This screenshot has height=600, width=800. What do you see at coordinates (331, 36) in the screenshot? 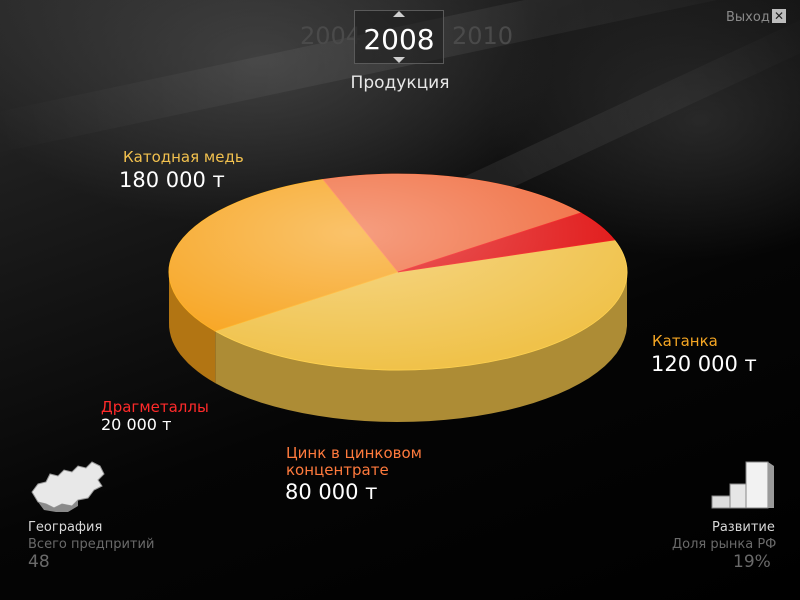
I see `year-prev: 2004` at bounding box center [331, 36].